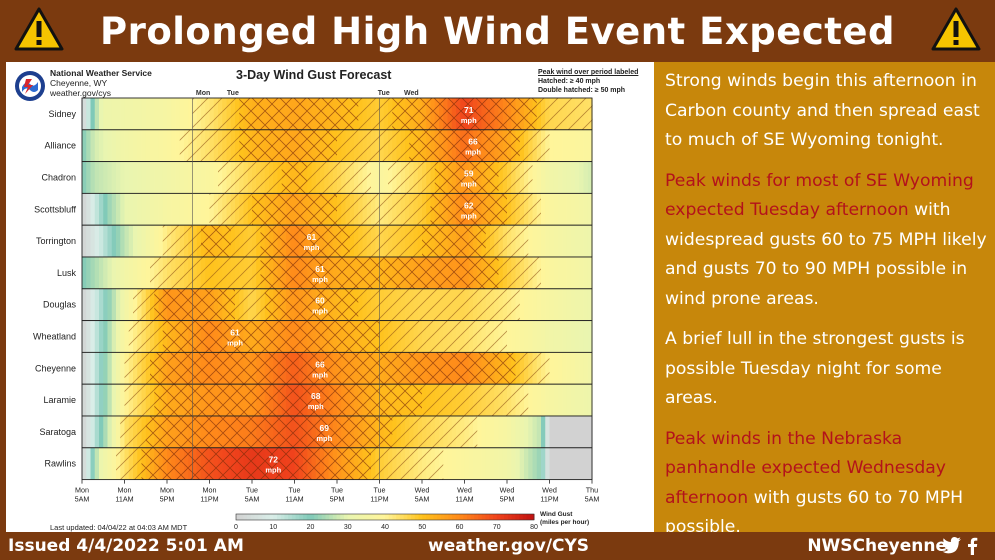 This screenshot has height=560, width=995. What do you see at coordinates (385, 517) in the screenshot?
I see `colorbar-border` at bounding box center [385, 517].